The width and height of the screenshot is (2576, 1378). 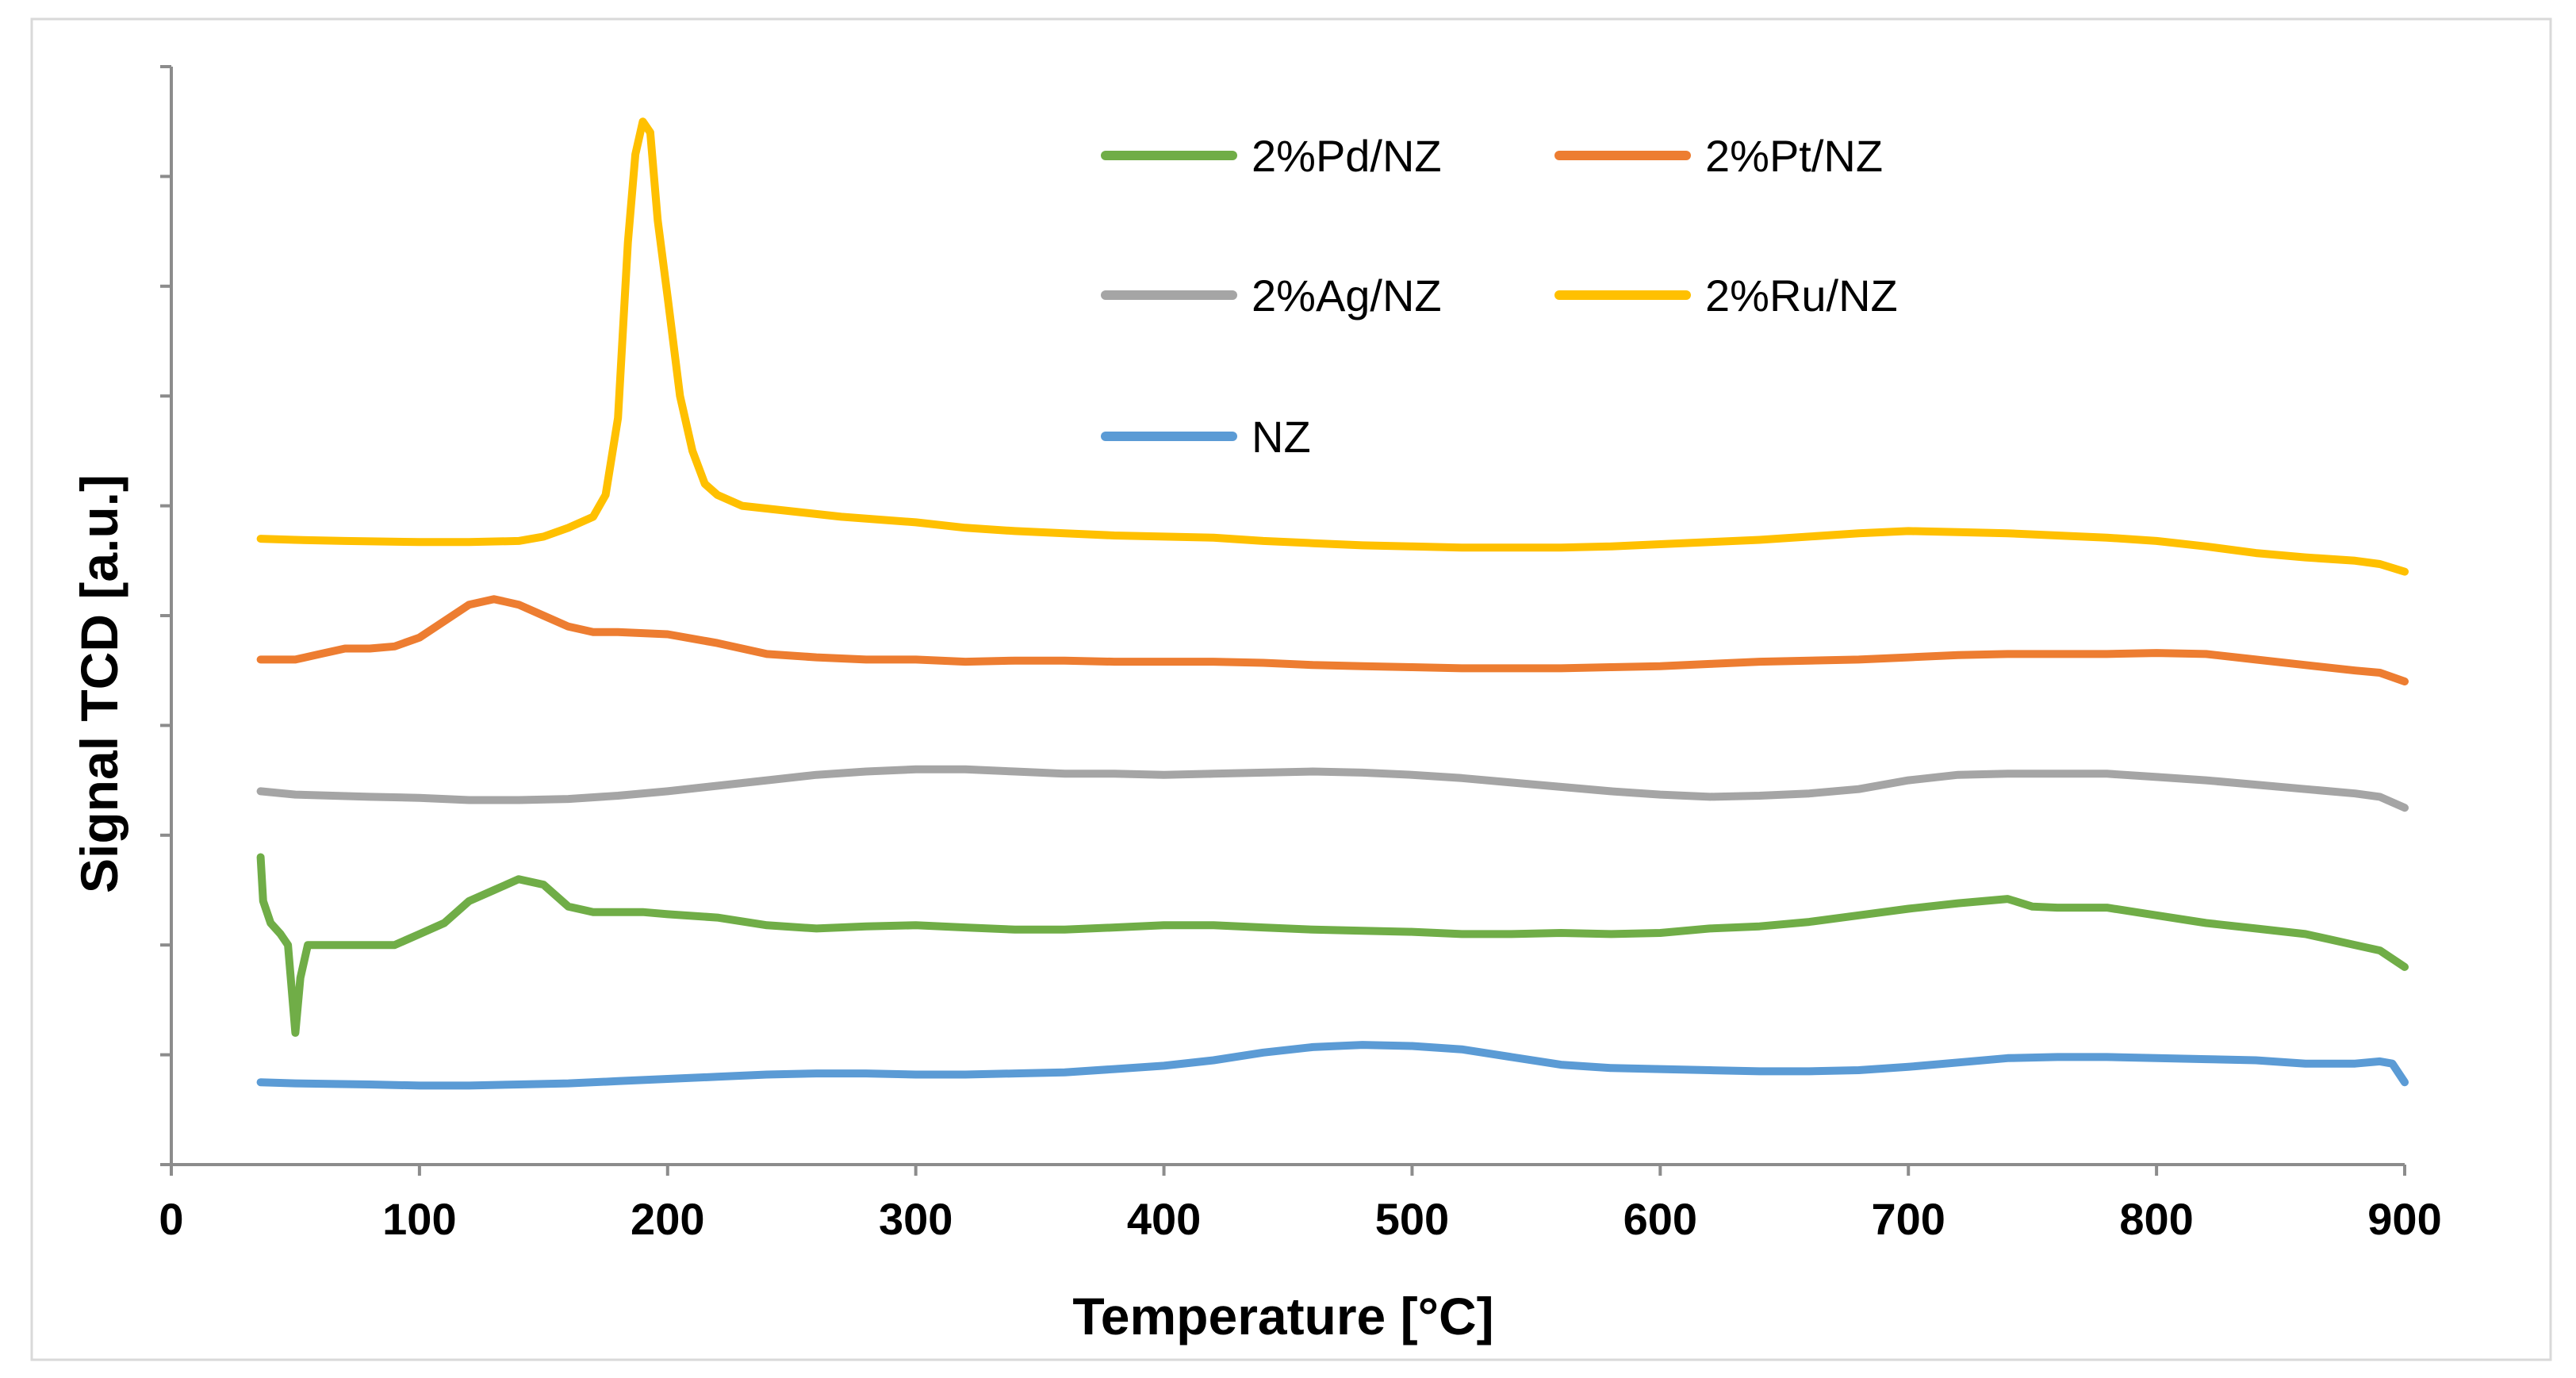 What do you see at coordinates (1412, 1219) in the screenshot?
I see `x-tick-label: 500` at bounding box center [1412, 1219].